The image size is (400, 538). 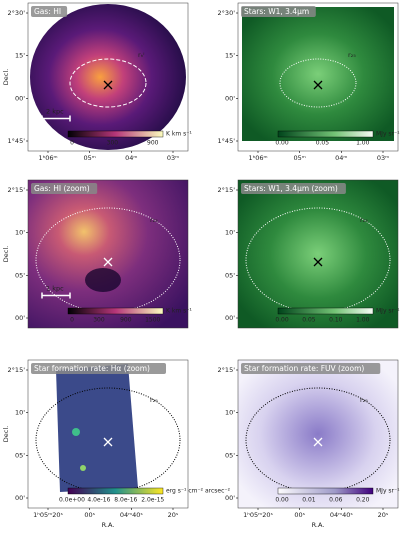 I want to click on panel-title: Gas: HI (zoom), so click(x=62, y=188).